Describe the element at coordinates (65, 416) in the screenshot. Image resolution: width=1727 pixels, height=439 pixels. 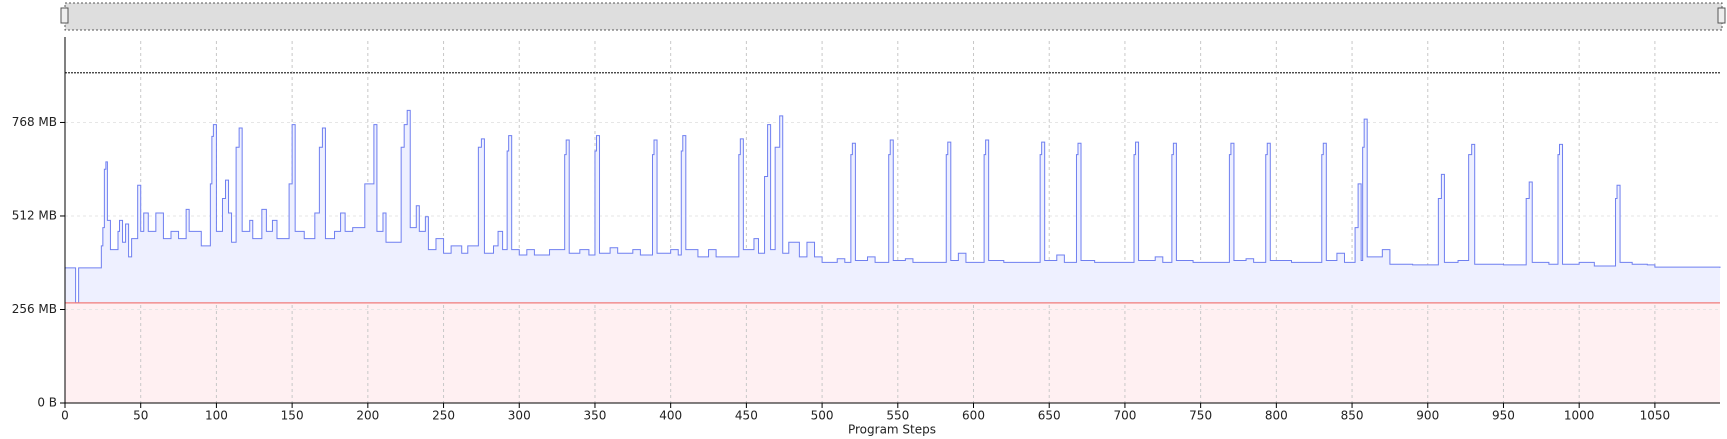
I see `x-tick-label: 0` at that location.